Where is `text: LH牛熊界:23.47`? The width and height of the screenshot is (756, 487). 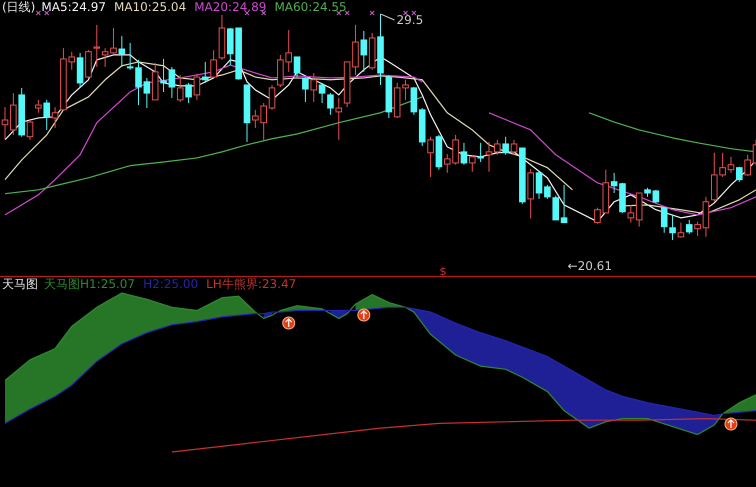
text: LH牛熊界:23.47 is located at coordinates (251, 284).